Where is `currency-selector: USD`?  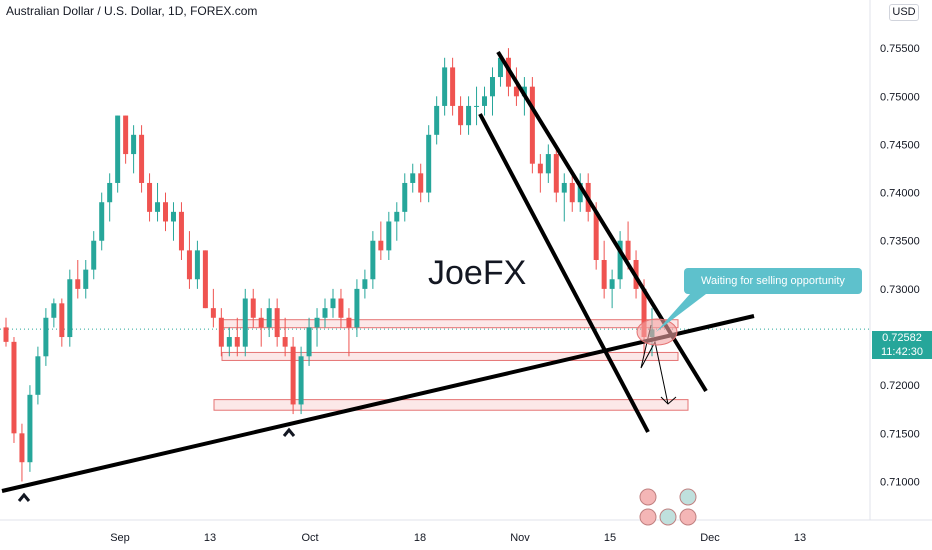 currency-selector: USD is located at coordinates (904, 12).